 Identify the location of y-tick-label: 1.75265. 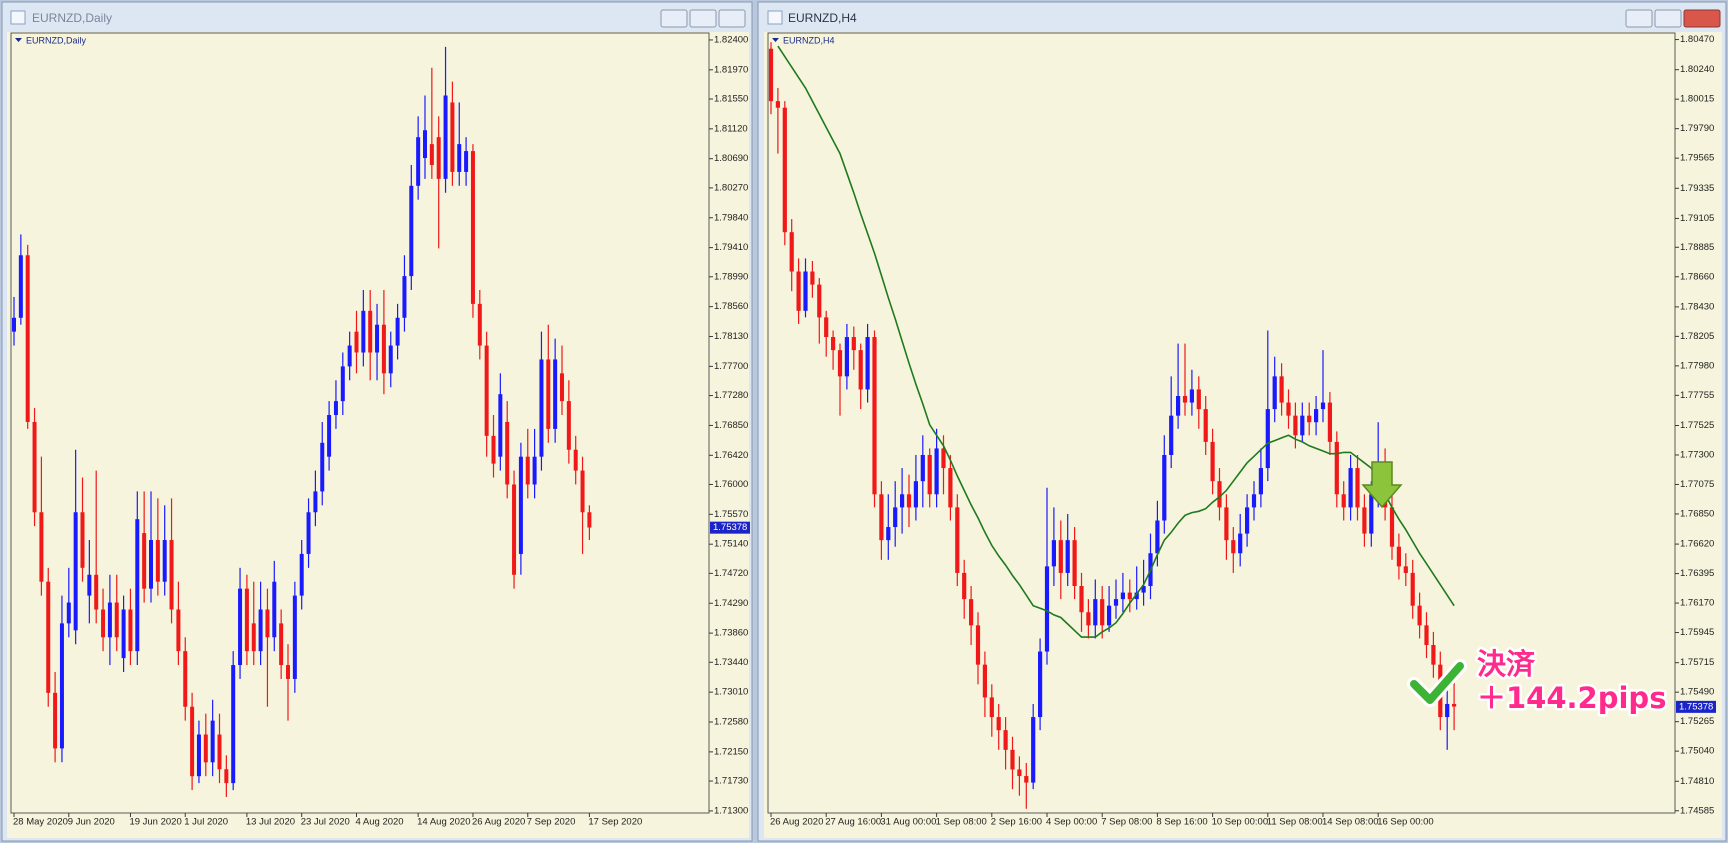
(1697, 721).